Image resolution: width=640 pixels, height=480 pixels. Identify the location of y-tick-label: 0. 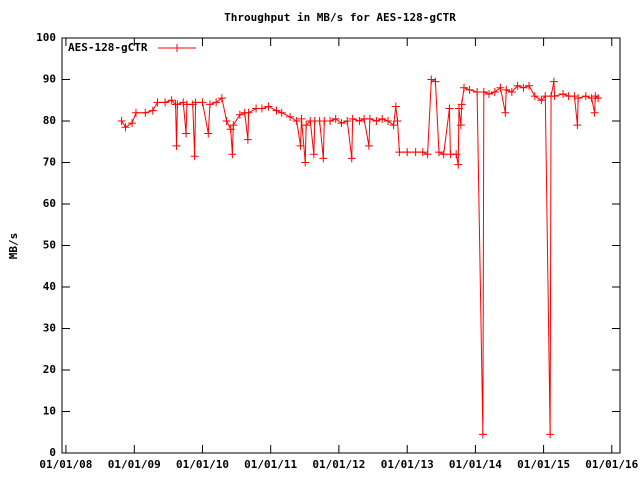
(52, 452).